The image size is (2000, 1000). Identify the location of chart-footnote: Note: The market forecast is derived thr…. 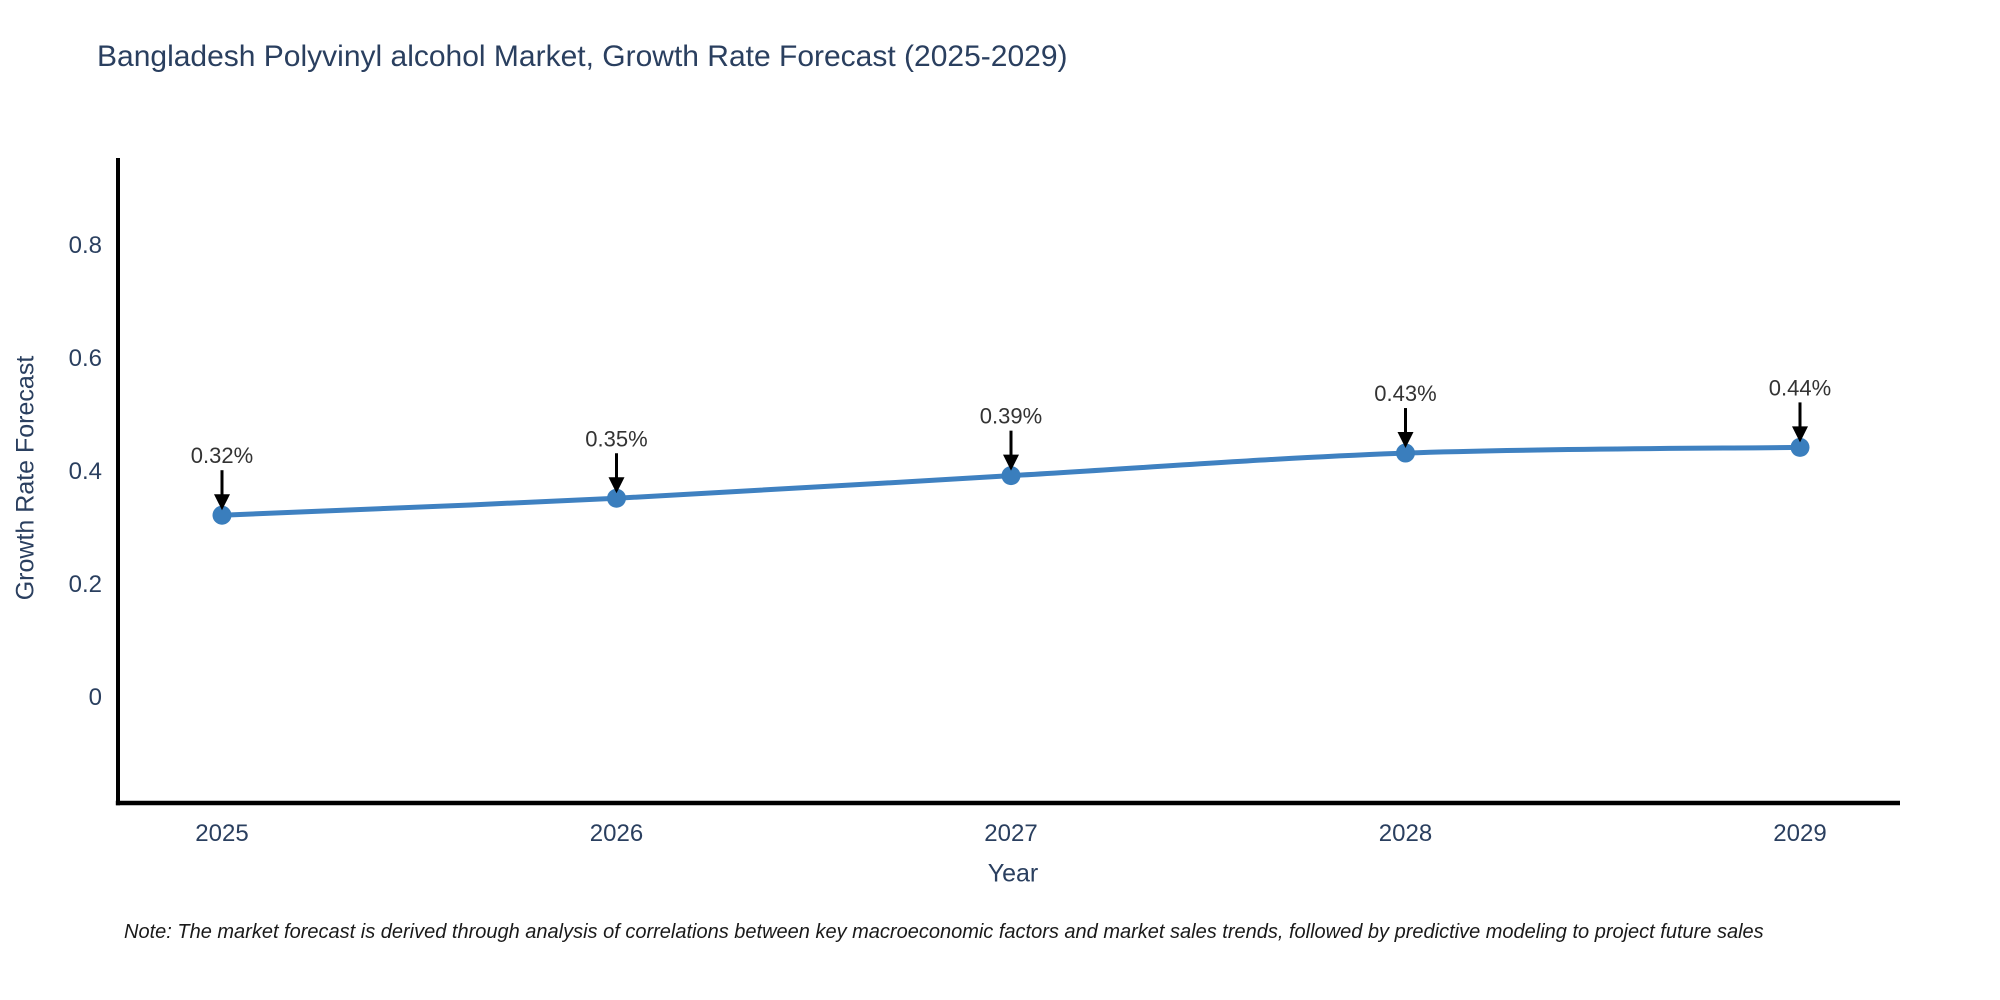
(944, 932).